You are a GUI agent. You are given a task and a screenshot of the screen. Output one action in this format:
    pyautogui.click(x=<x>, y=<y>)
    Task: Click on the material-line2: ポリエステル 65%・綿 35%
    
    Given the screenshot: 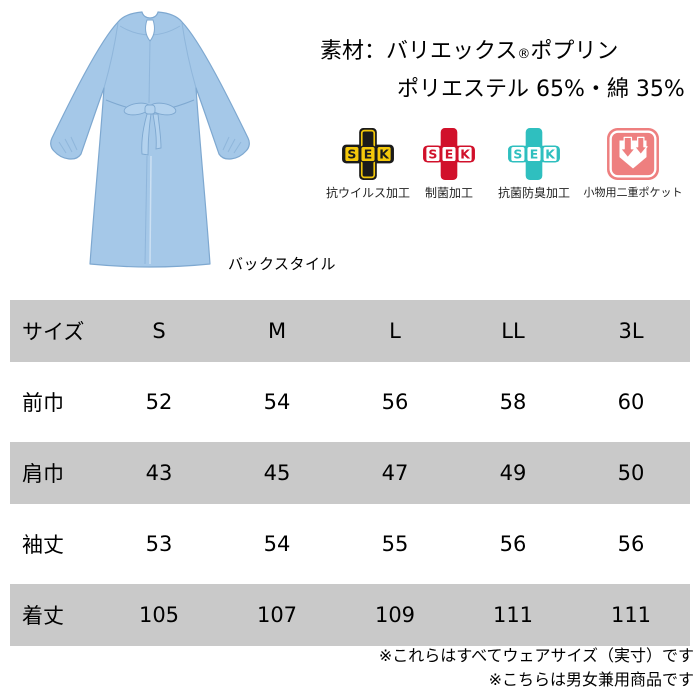 What is the action you would take?
    pyautogui.click(x=541, y=89)
    